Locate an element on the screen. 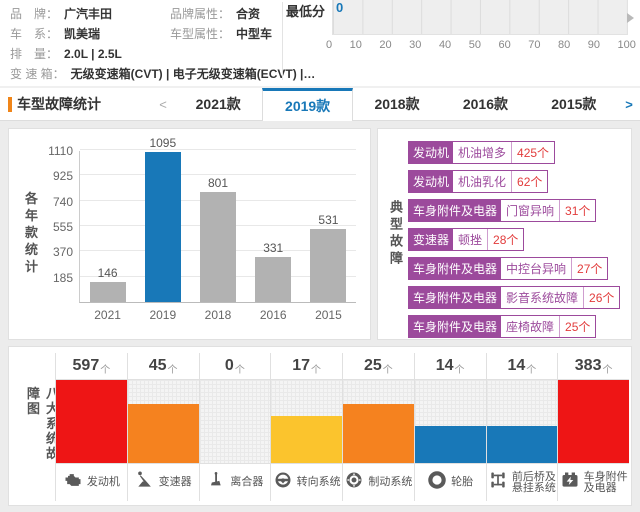 The height and width of the screenshot is (512, 640). y-axis: 185 370 555 740 925 1110 is located at coordinates (60, 223).